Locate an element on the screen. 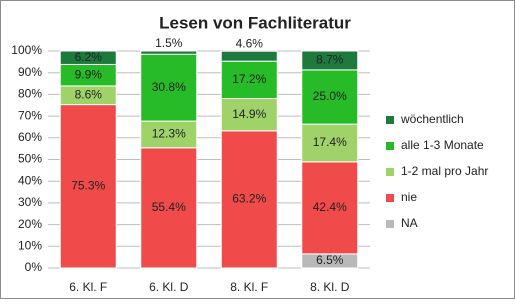 The width and height of the screenshot is (515, 304). value-label: 75.3% is located at coordinates (88, 185).